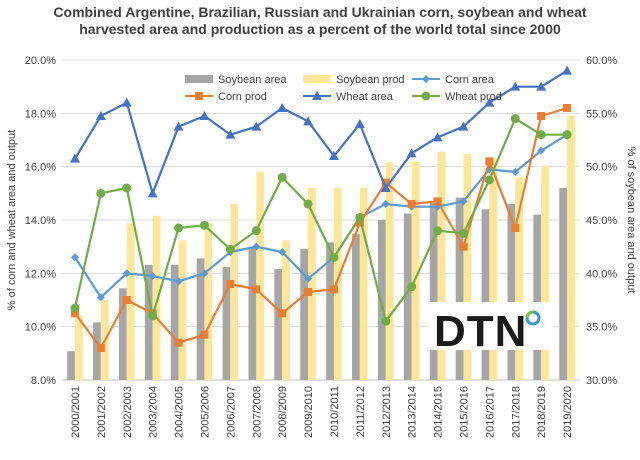 This screenshot has height=460, width=640. What do you see at coordinates (102, 412) in the screenshot?
I see `x-tick-label: 2001/2002` at bounding box center [102, 412].